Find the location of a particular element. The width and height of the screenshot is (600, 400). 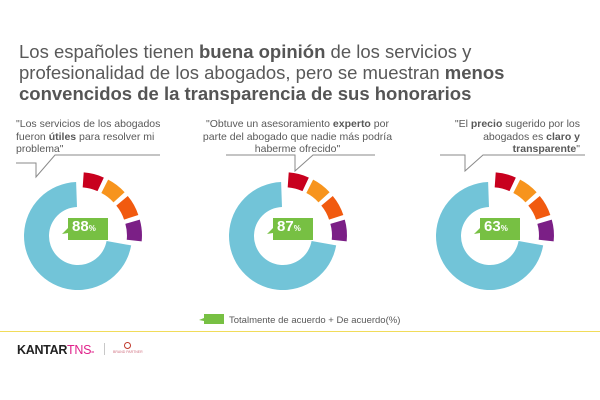

quote-part: " is located at coordinates (578, 149).